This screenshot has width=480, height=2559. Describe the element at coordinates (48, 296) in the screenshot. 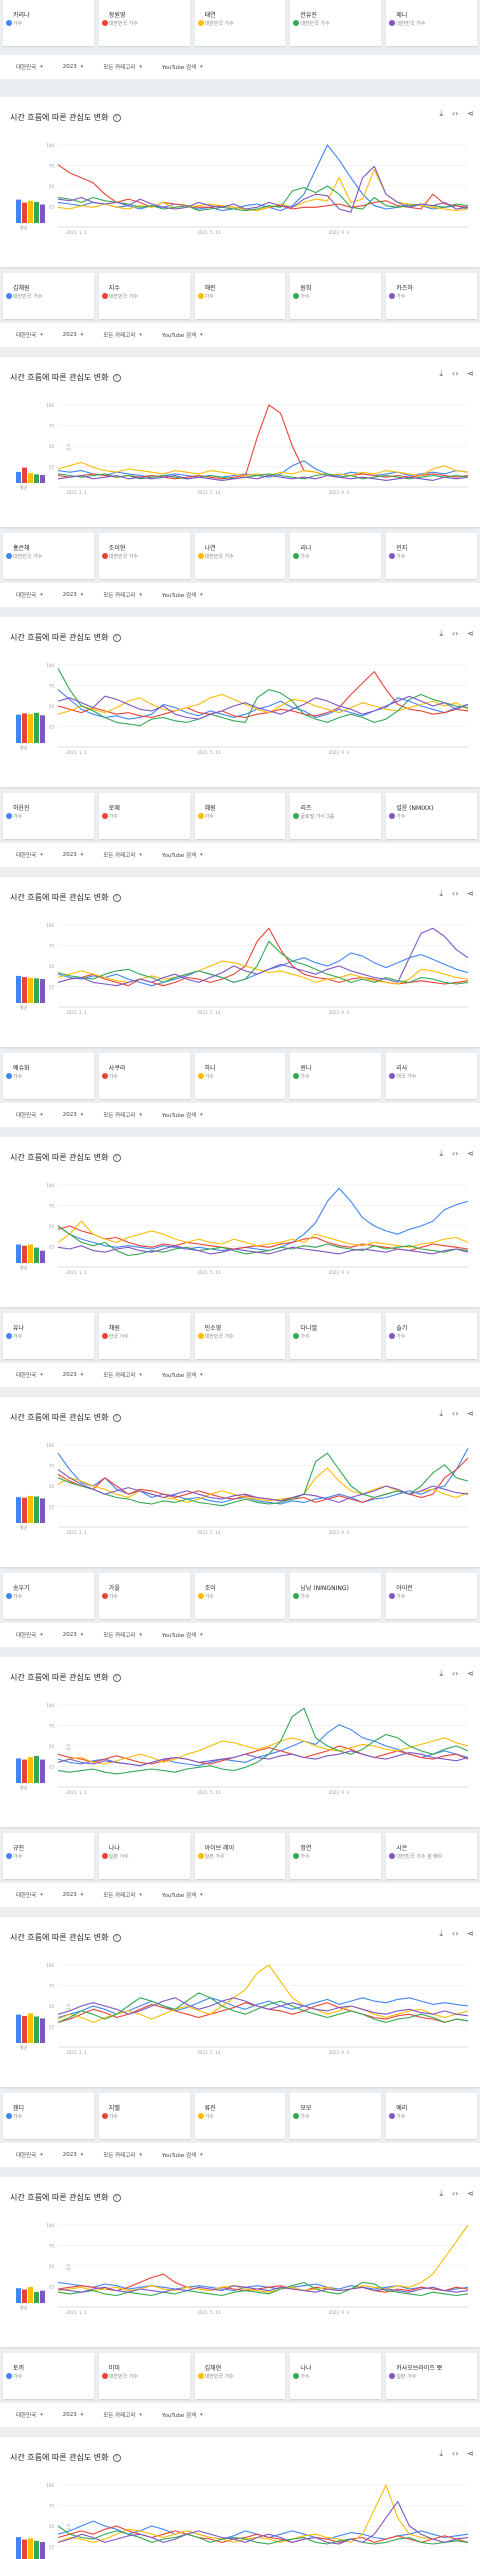

I see `search-term-card: 김채원 대한민국 가수` at that location.